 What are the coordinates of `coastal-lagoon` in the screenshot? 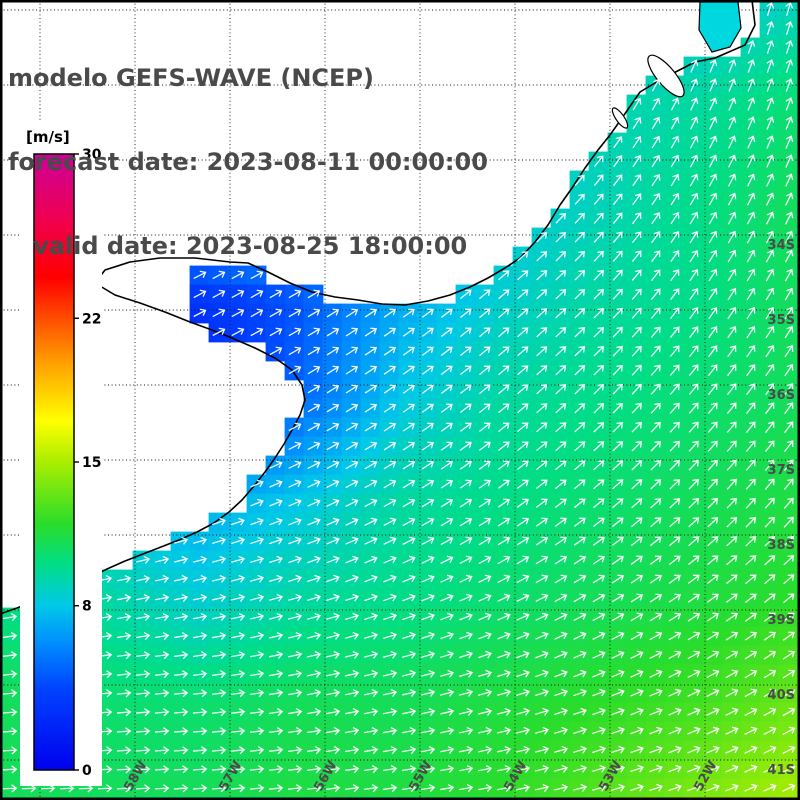 It's located at (720, 27).